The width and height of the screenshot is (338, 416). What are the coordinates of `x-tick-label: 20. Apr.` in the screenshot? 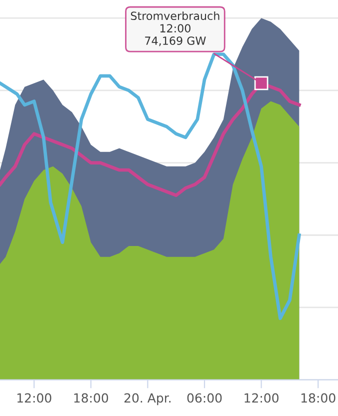 It's located at (147, 399).